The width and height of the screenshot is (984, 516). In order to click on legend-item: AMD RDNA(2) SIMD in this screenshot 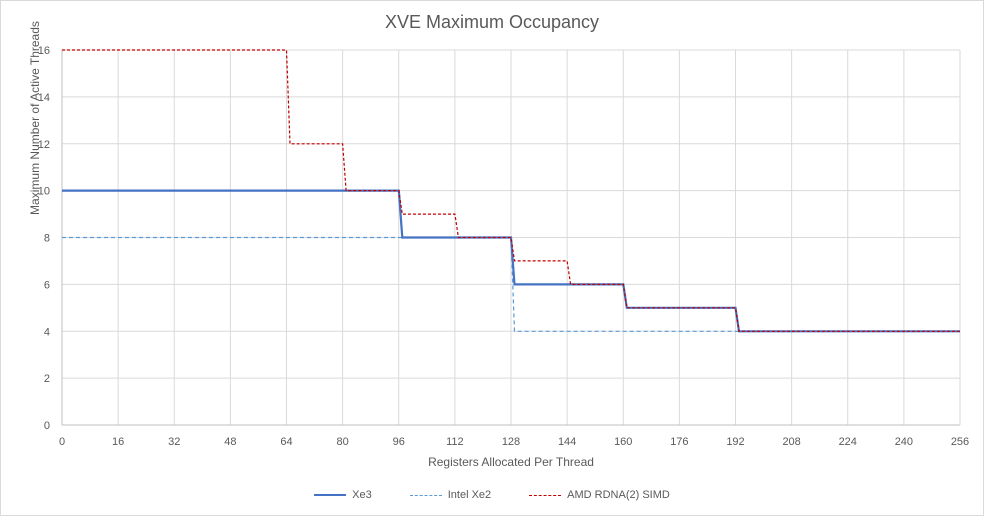, I will do `click(599, 495)`.